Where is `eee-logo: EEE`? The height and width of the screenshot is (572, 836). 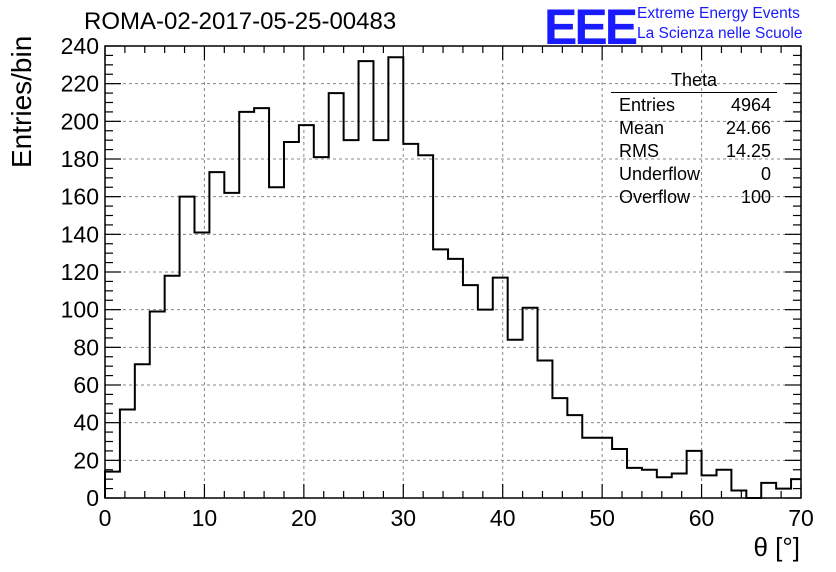 eee-logo: EEE is located at coordinates (591, 27).